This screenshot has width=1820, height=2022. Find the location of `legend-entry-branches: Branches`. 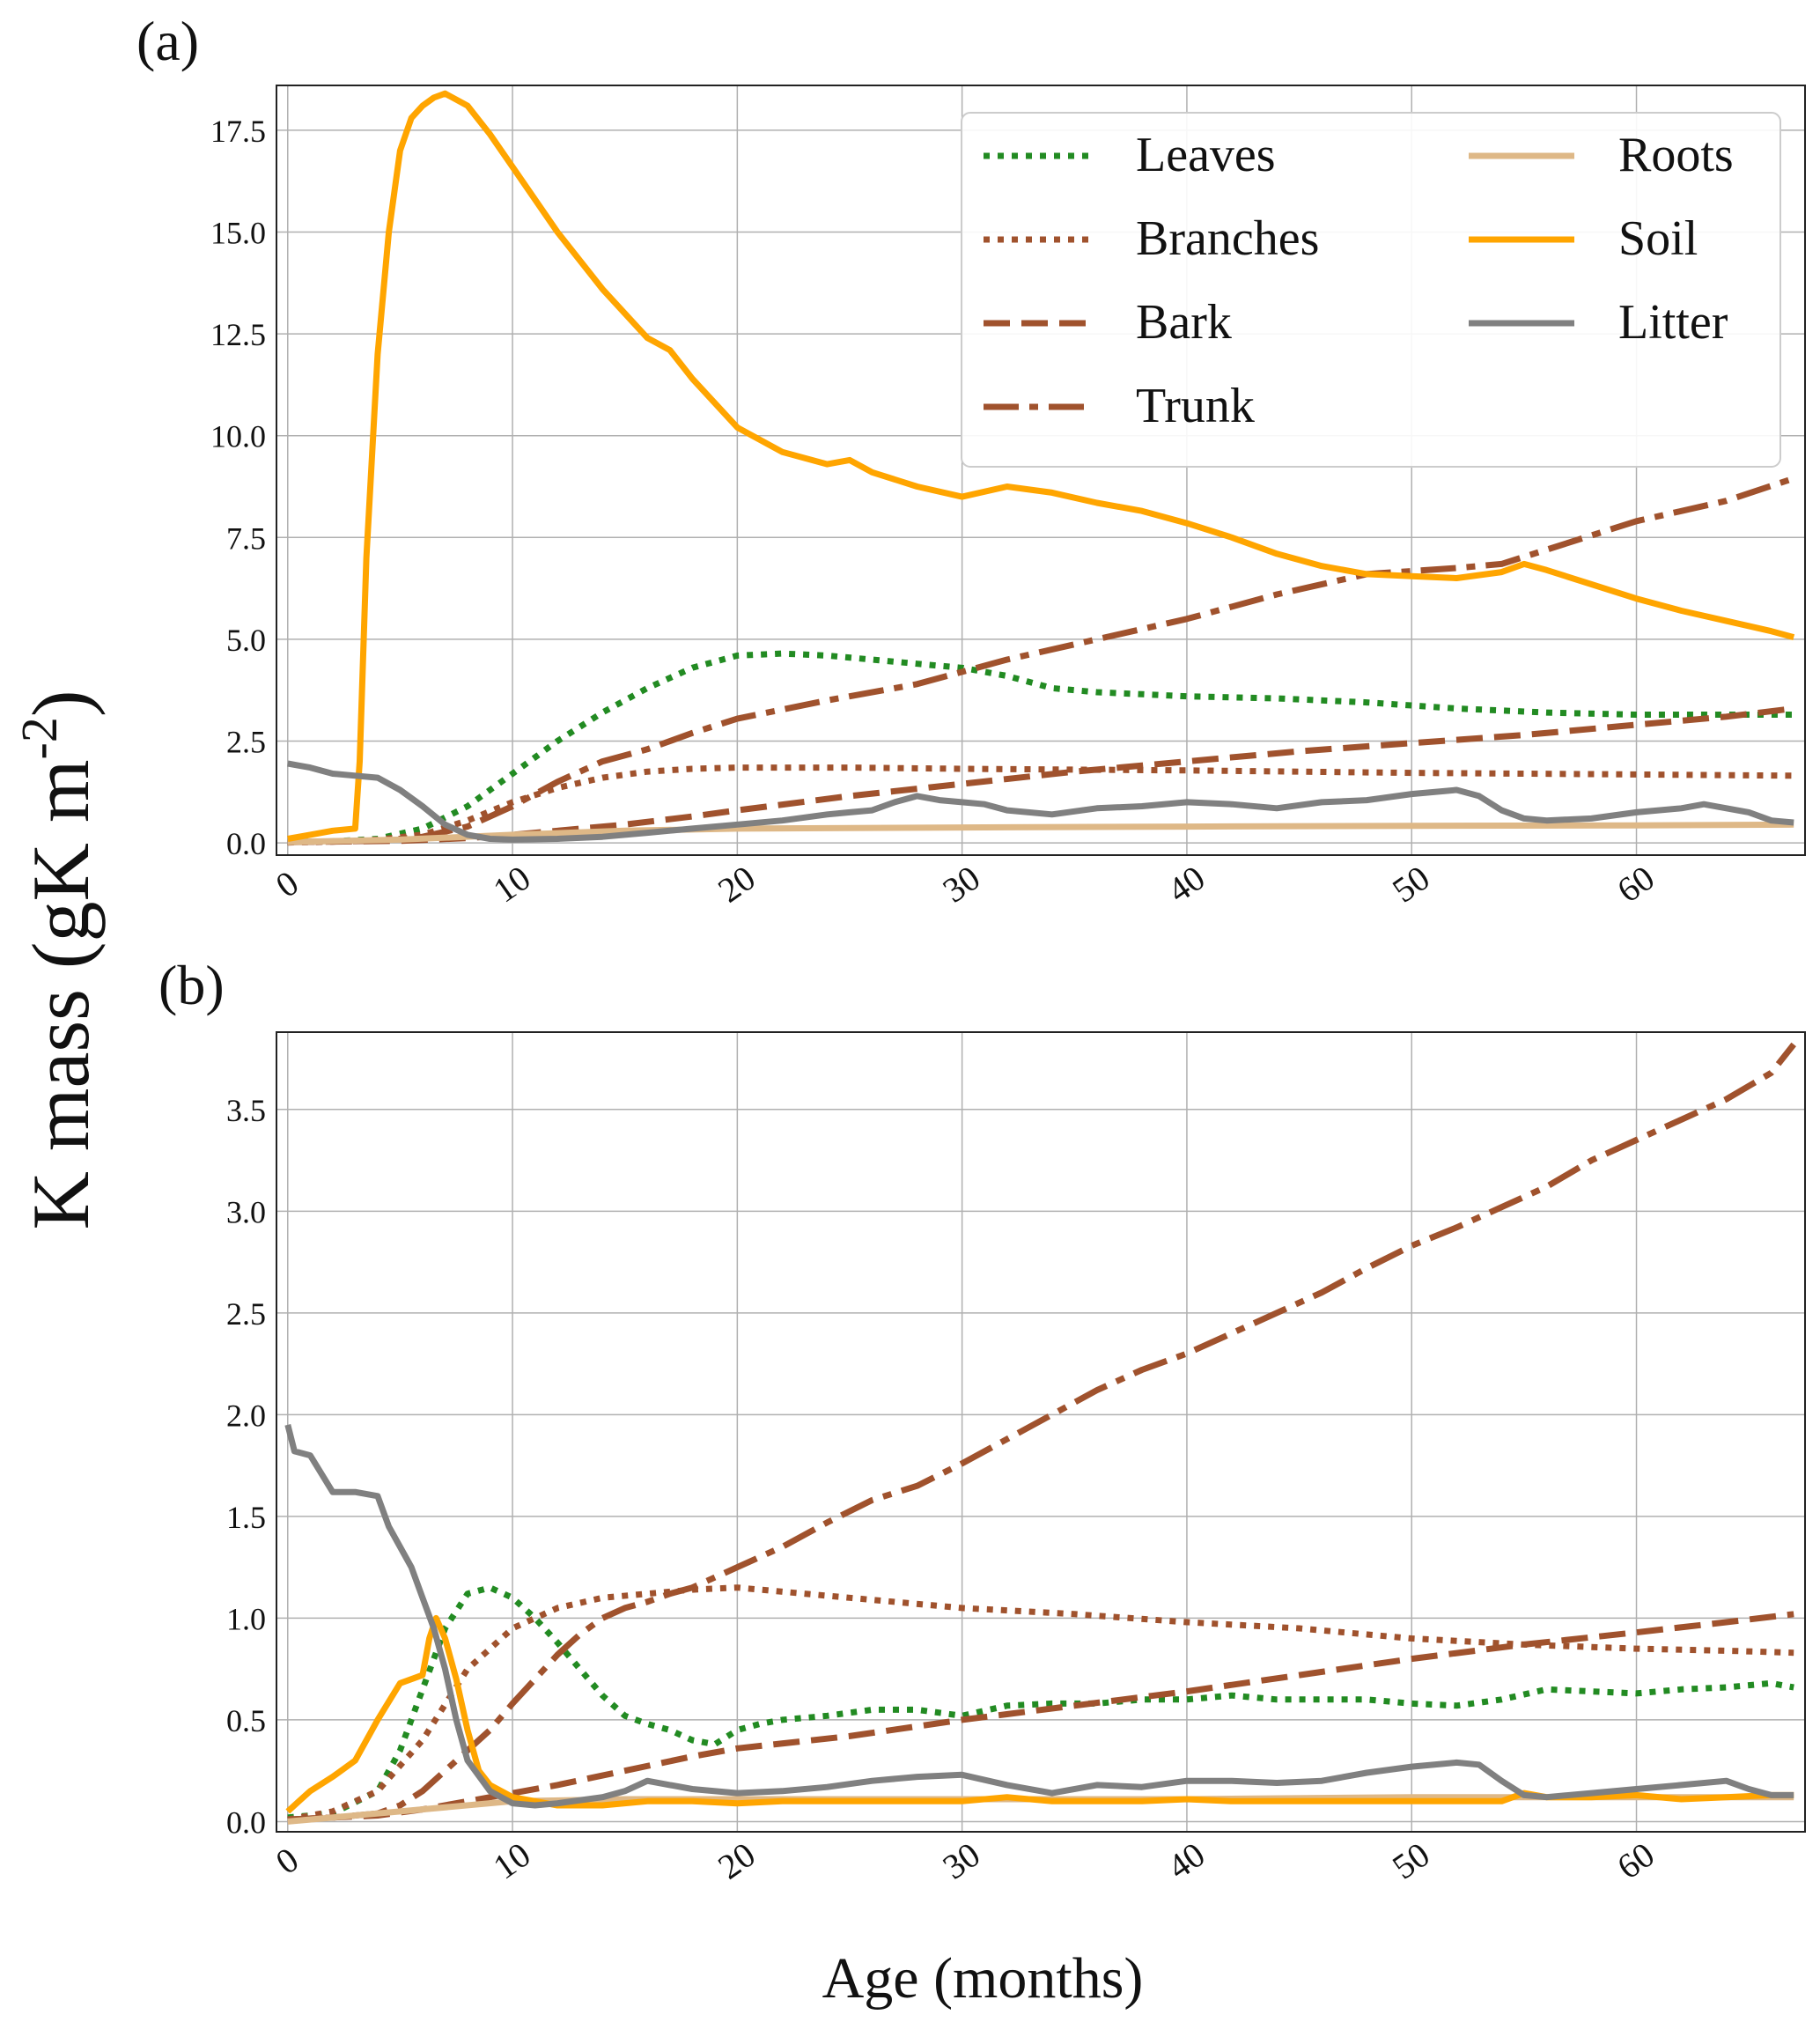

legend-entry-branches: Branches is located at coordinates (1151, 238).